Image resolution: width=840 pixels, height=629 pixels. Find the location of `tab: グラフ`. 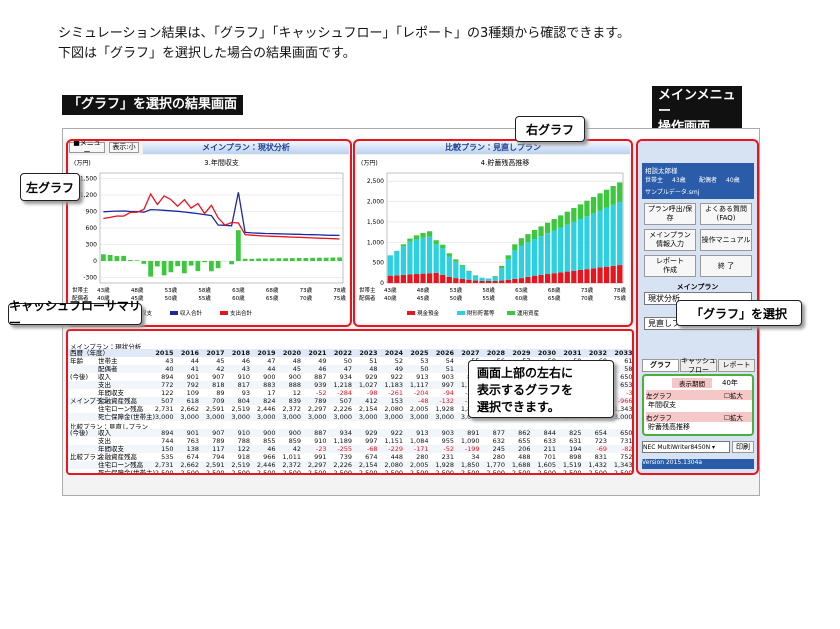

tab: グラフ is located at coordinates (660, 365).